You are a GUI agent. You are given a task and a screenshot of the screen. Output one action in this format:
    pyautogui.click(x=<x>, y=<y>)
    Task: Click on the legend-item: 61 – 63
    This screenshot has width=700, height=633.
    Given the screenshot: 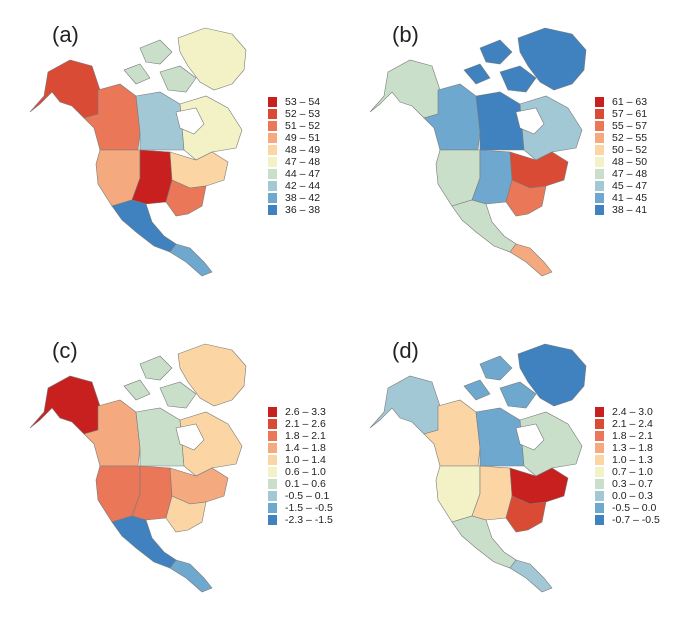 What is the action you would take?
    pyautogui.click(x=621, y=102)
    